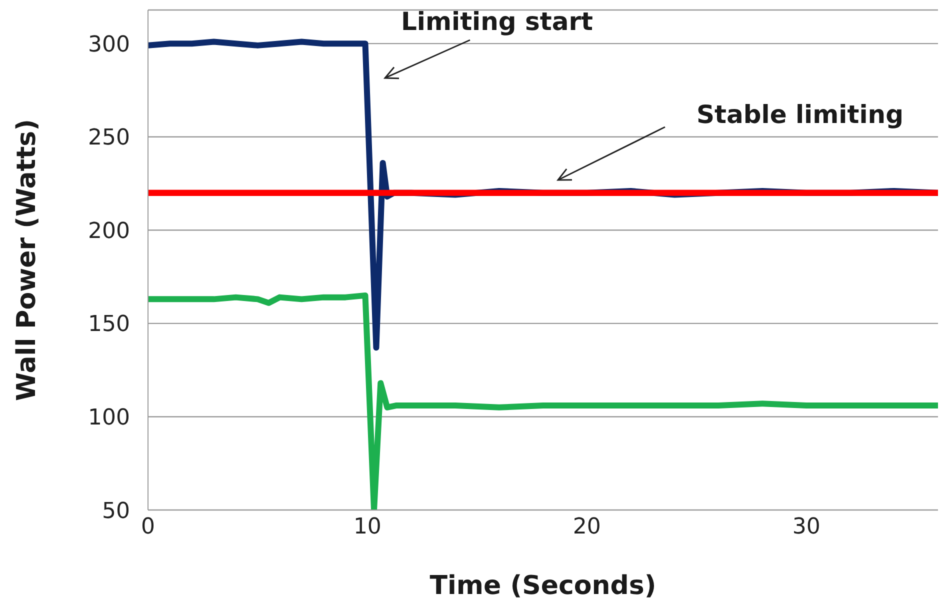  Describe the element at coordinates (800, 115) in the screenshot. I see `annotation: Stable limiting` at that location.